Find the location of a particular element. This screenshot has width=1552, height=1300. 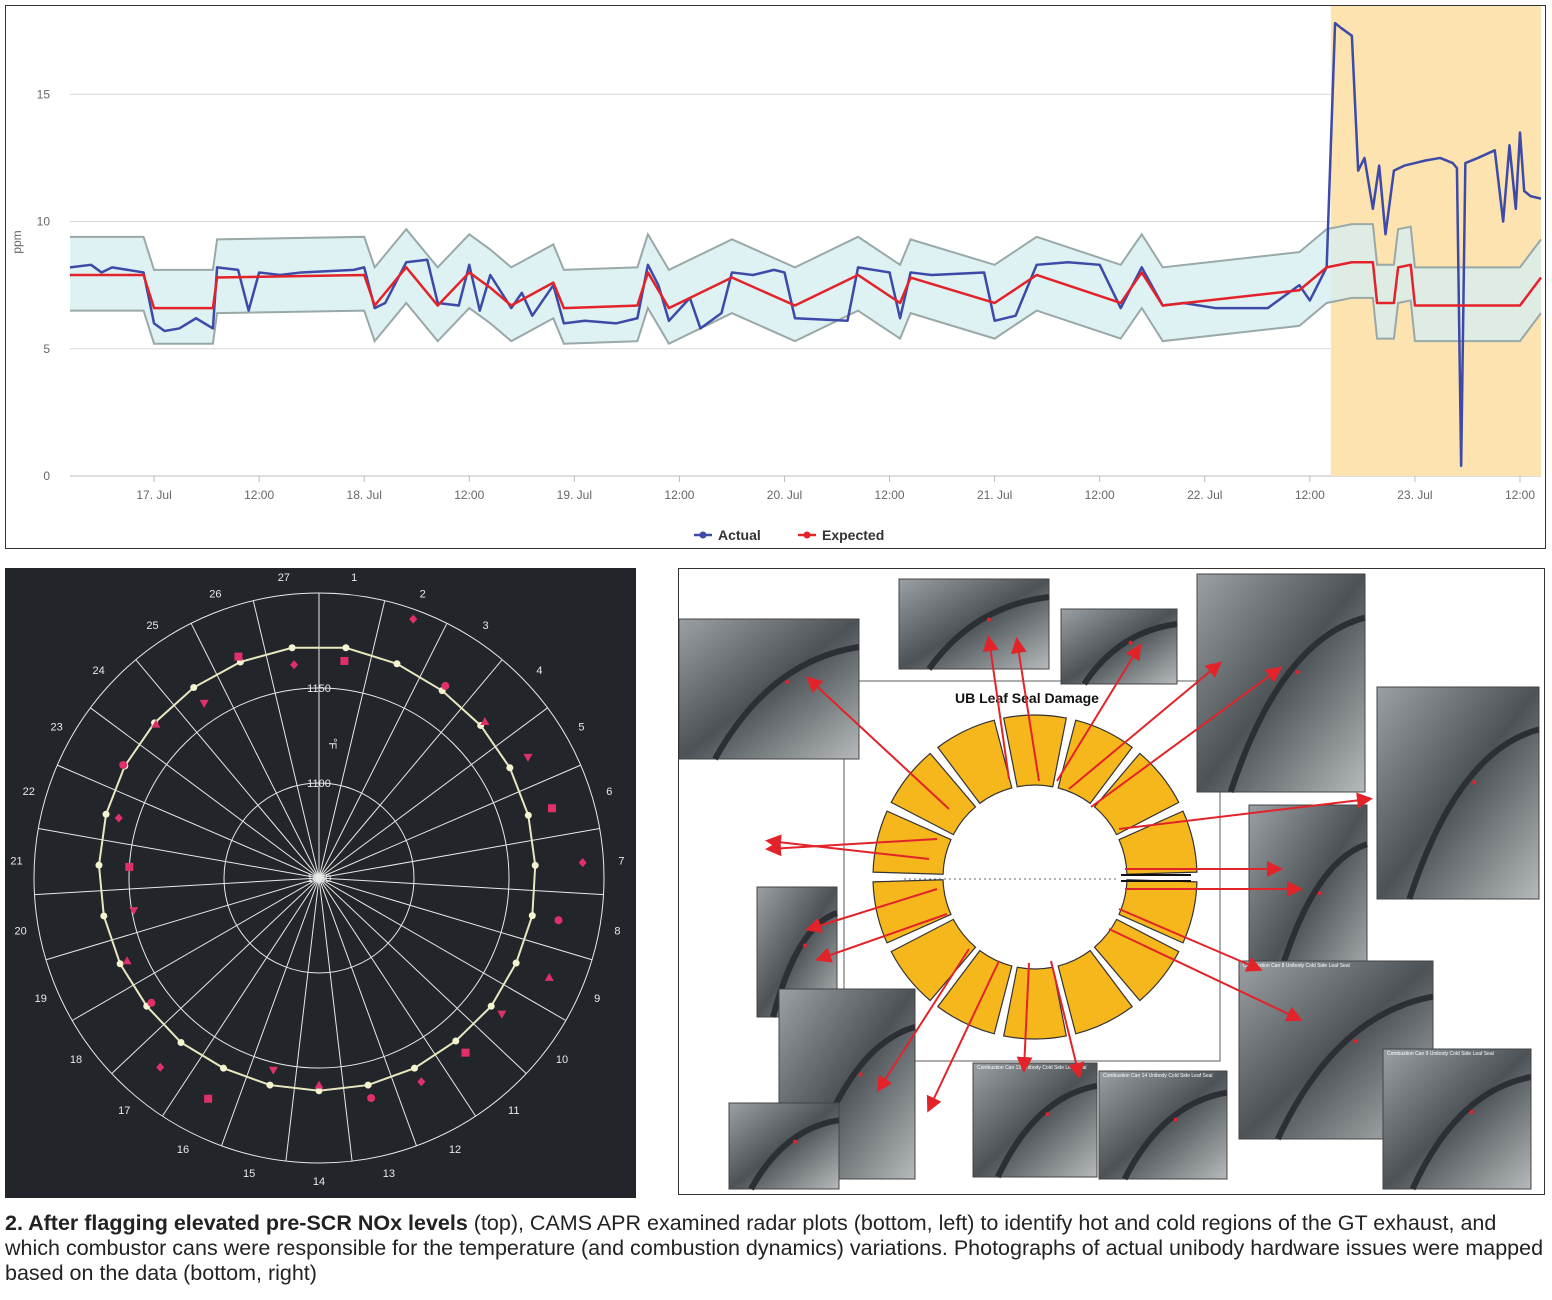

y-tick-label: 5 is located at coordinates (46, 349).